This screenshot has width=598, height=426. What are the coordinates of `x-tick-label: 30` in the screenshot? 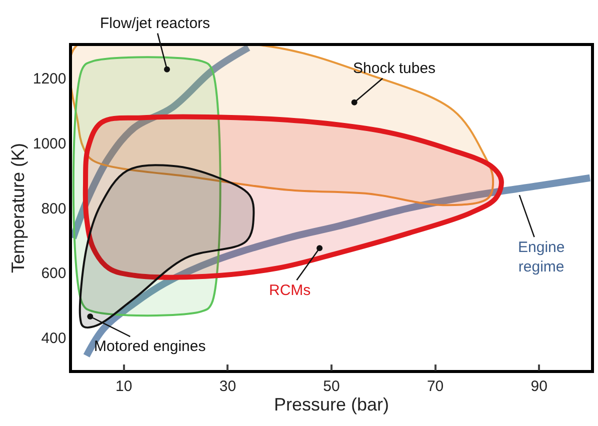 It's located at (227, 386).